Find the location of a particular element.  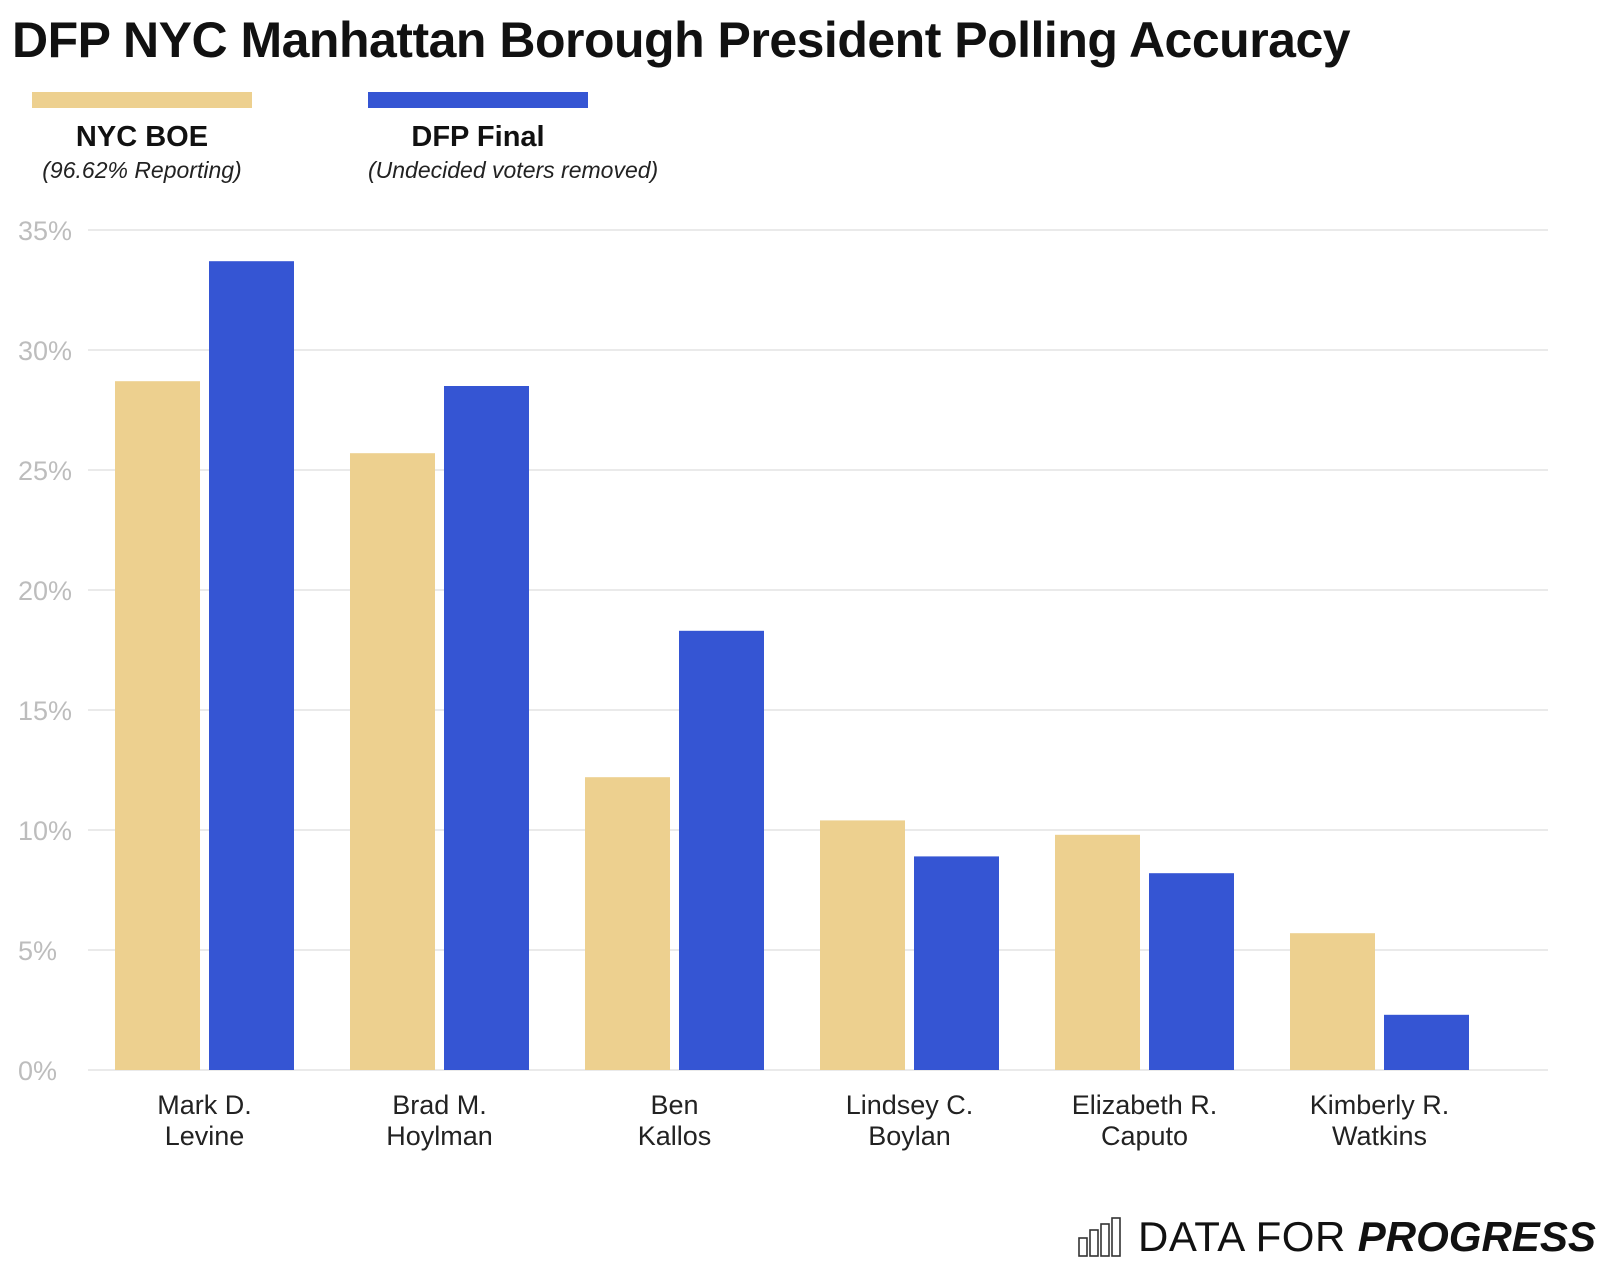

legend-label-nyc-boe: NYC BOE is located at coordinates (142, 137).